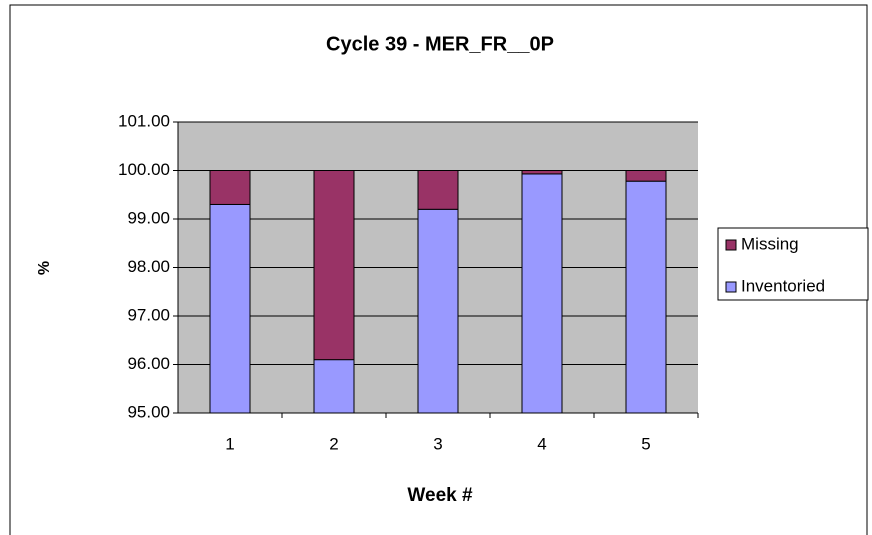  What do you see at coordinates (144, 169) in the screenshot?
I see `y-tick-label: 100.00` at bounding box center [144, 169].